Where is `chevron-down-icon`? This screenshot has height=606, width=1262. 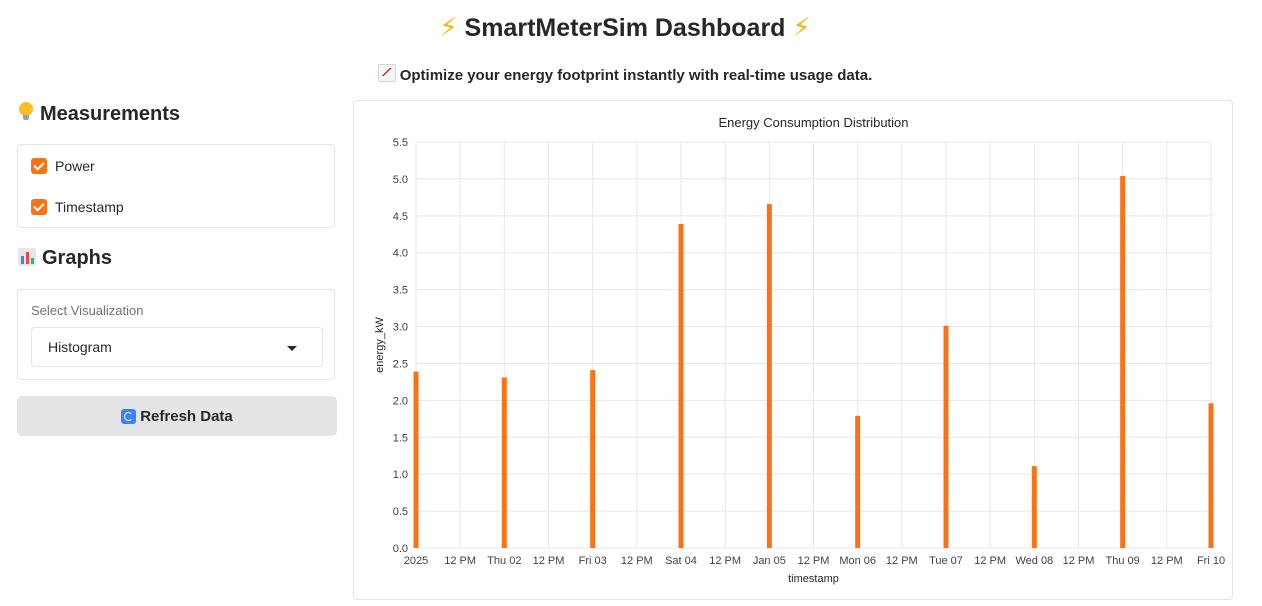 chevron-down-icon is located at coordinates (292, 348).